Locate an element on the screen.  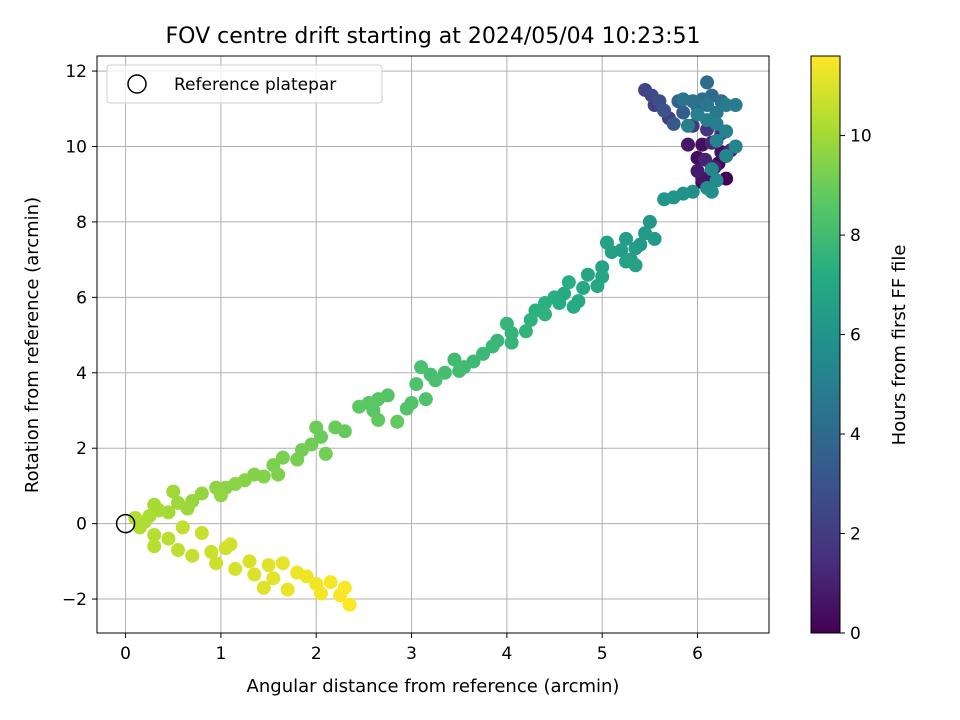
y-tick-label: 8 is located at coordinates (81, 223).